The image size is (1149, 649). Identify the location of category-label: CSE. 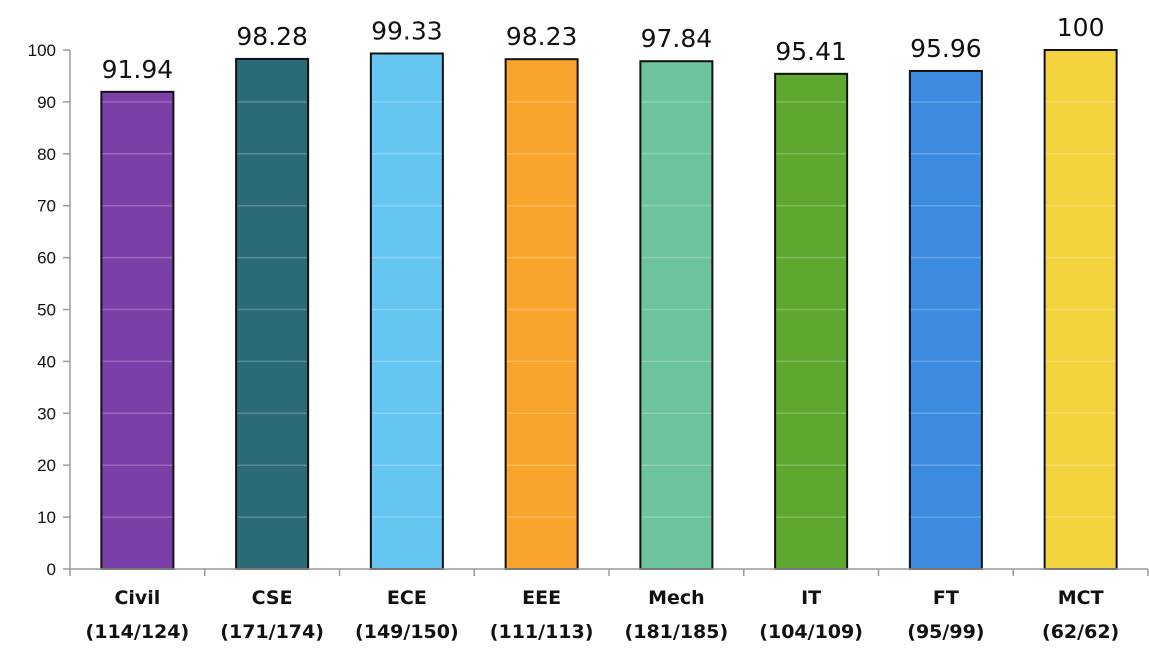
(272, 598).